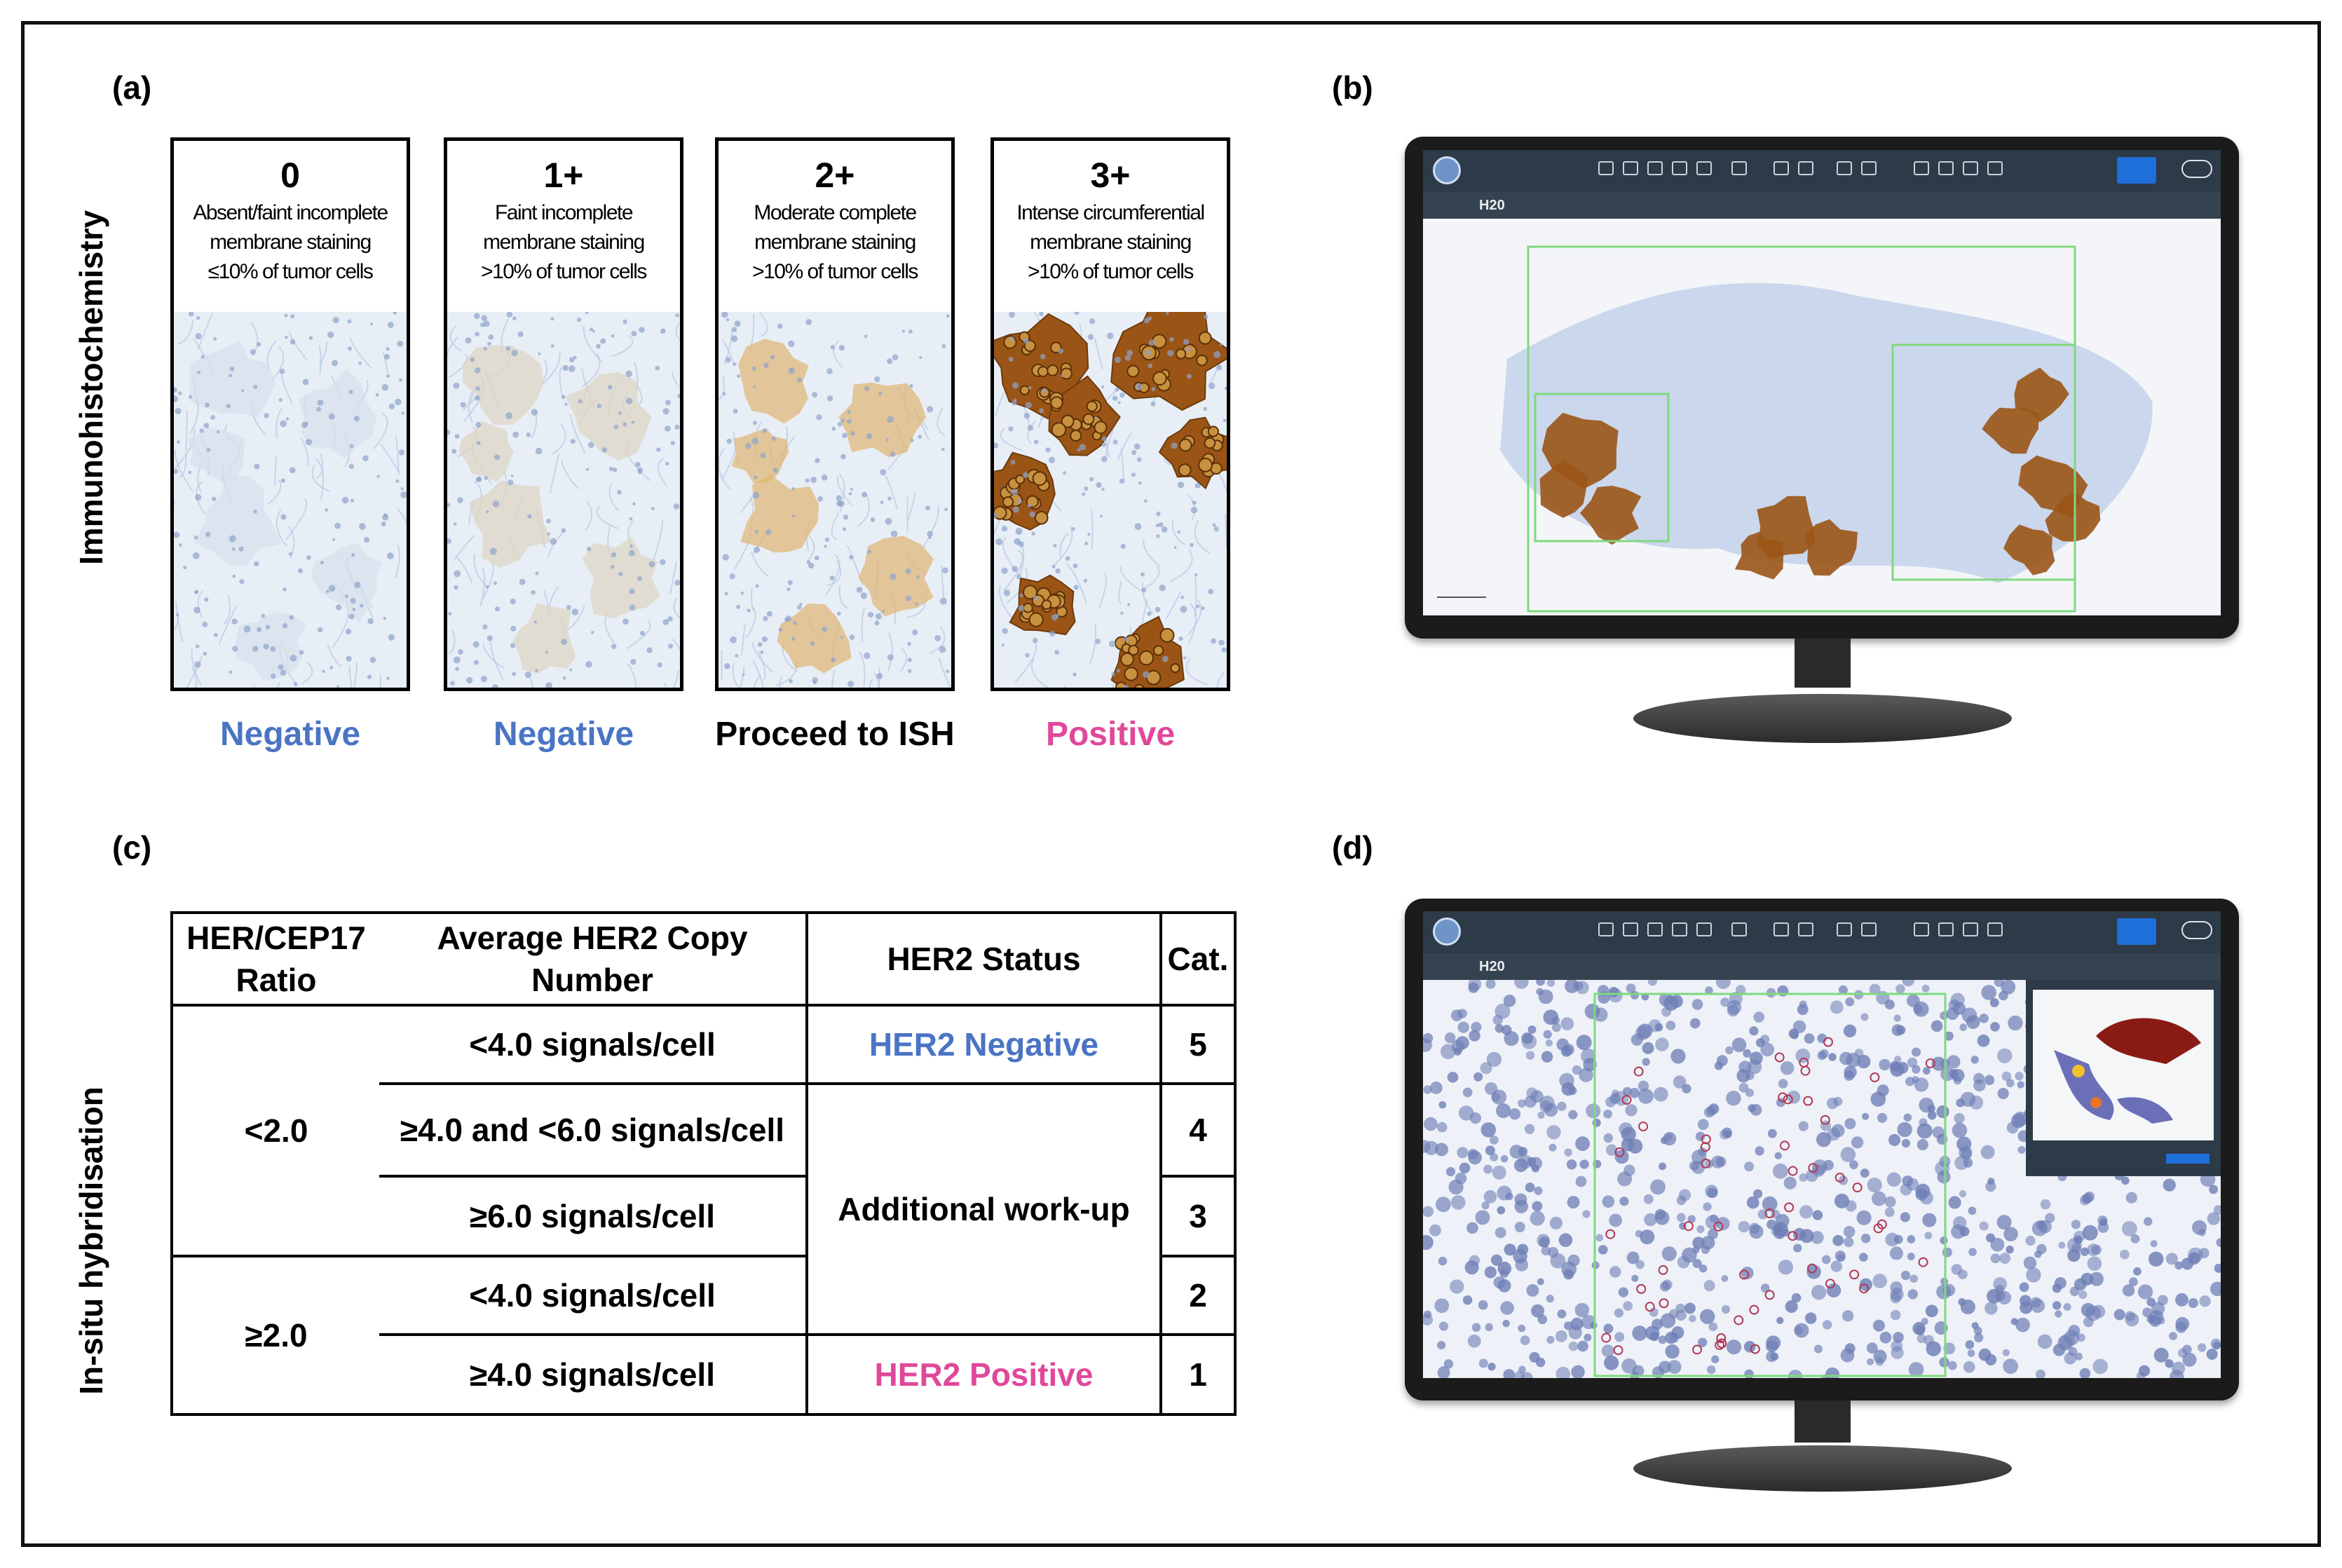  Describe the element at coordinates (983, 1208) in the screenshot. I see `ish-status-workup: Additional work-up` at that location.